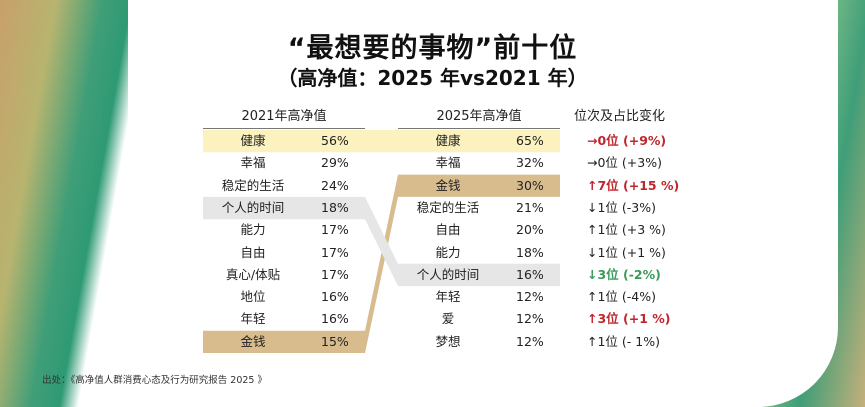  What do you see at coordinates (479, 297) in the screenshot?
I see `table-row: 年轻 12%` at bounding box center [479, 297].